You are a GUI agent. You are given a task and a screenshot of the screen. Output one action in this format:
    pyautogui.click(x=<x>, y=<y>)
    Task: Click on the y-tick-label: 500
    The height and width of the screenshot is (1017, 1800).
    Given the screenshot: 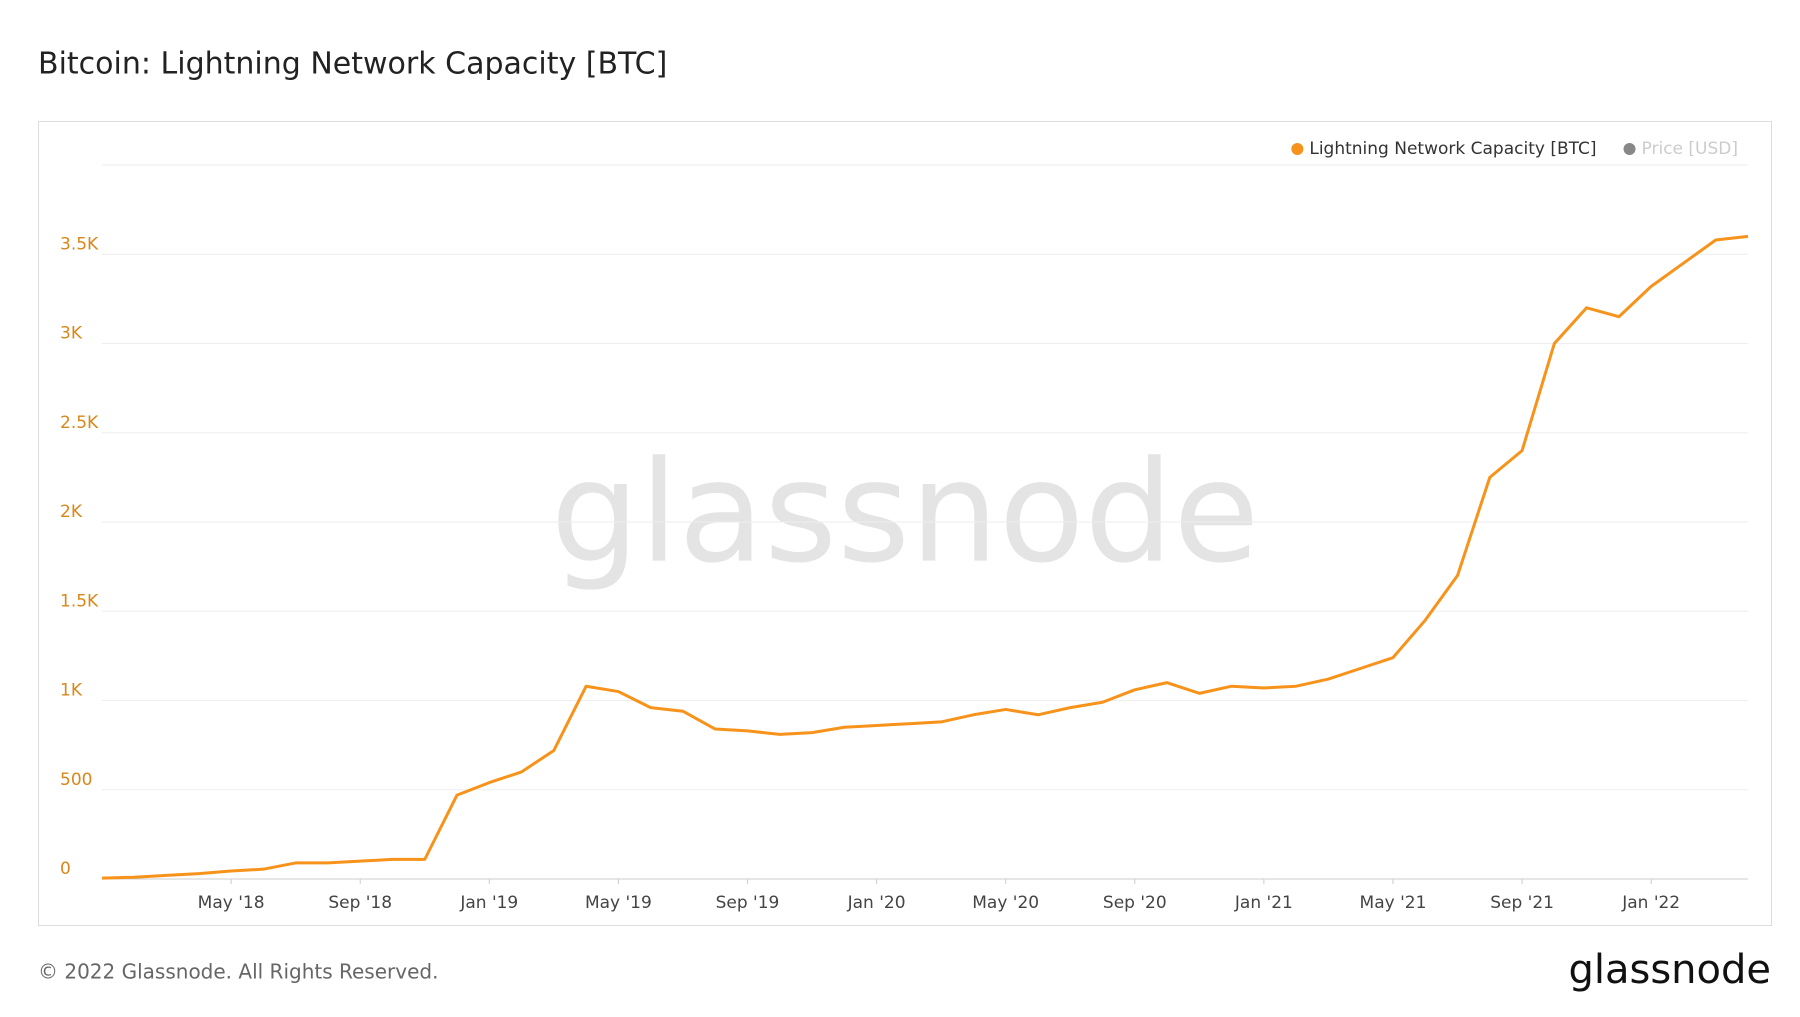 What is the action you would take?
    pyautogui.click(x=76, y=780)
    